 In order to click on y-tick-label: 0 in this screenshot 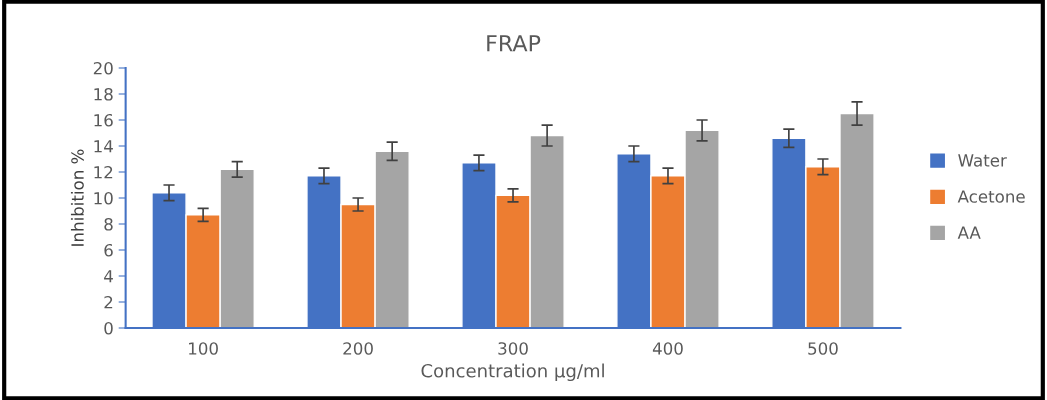, I will do `click(108, 328)`.